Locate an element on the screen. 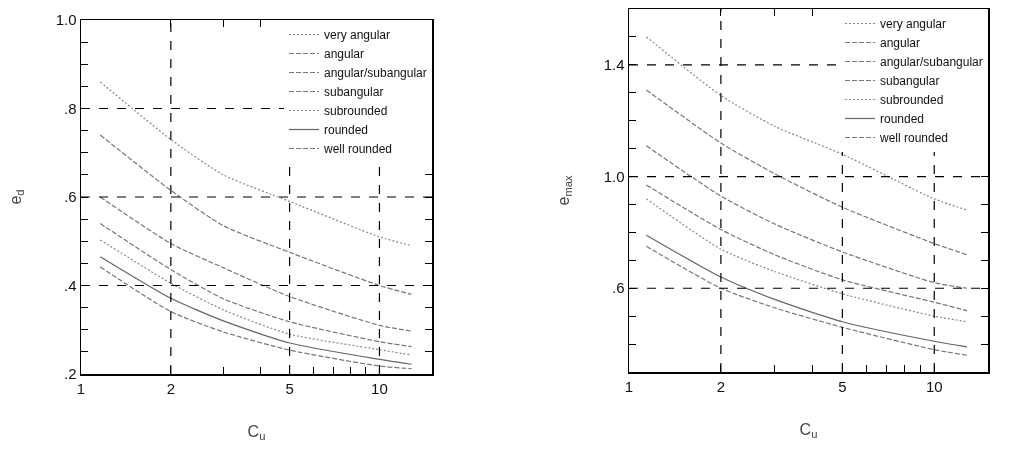  y-tick-label: .4 is located at coordinates (70, 285).